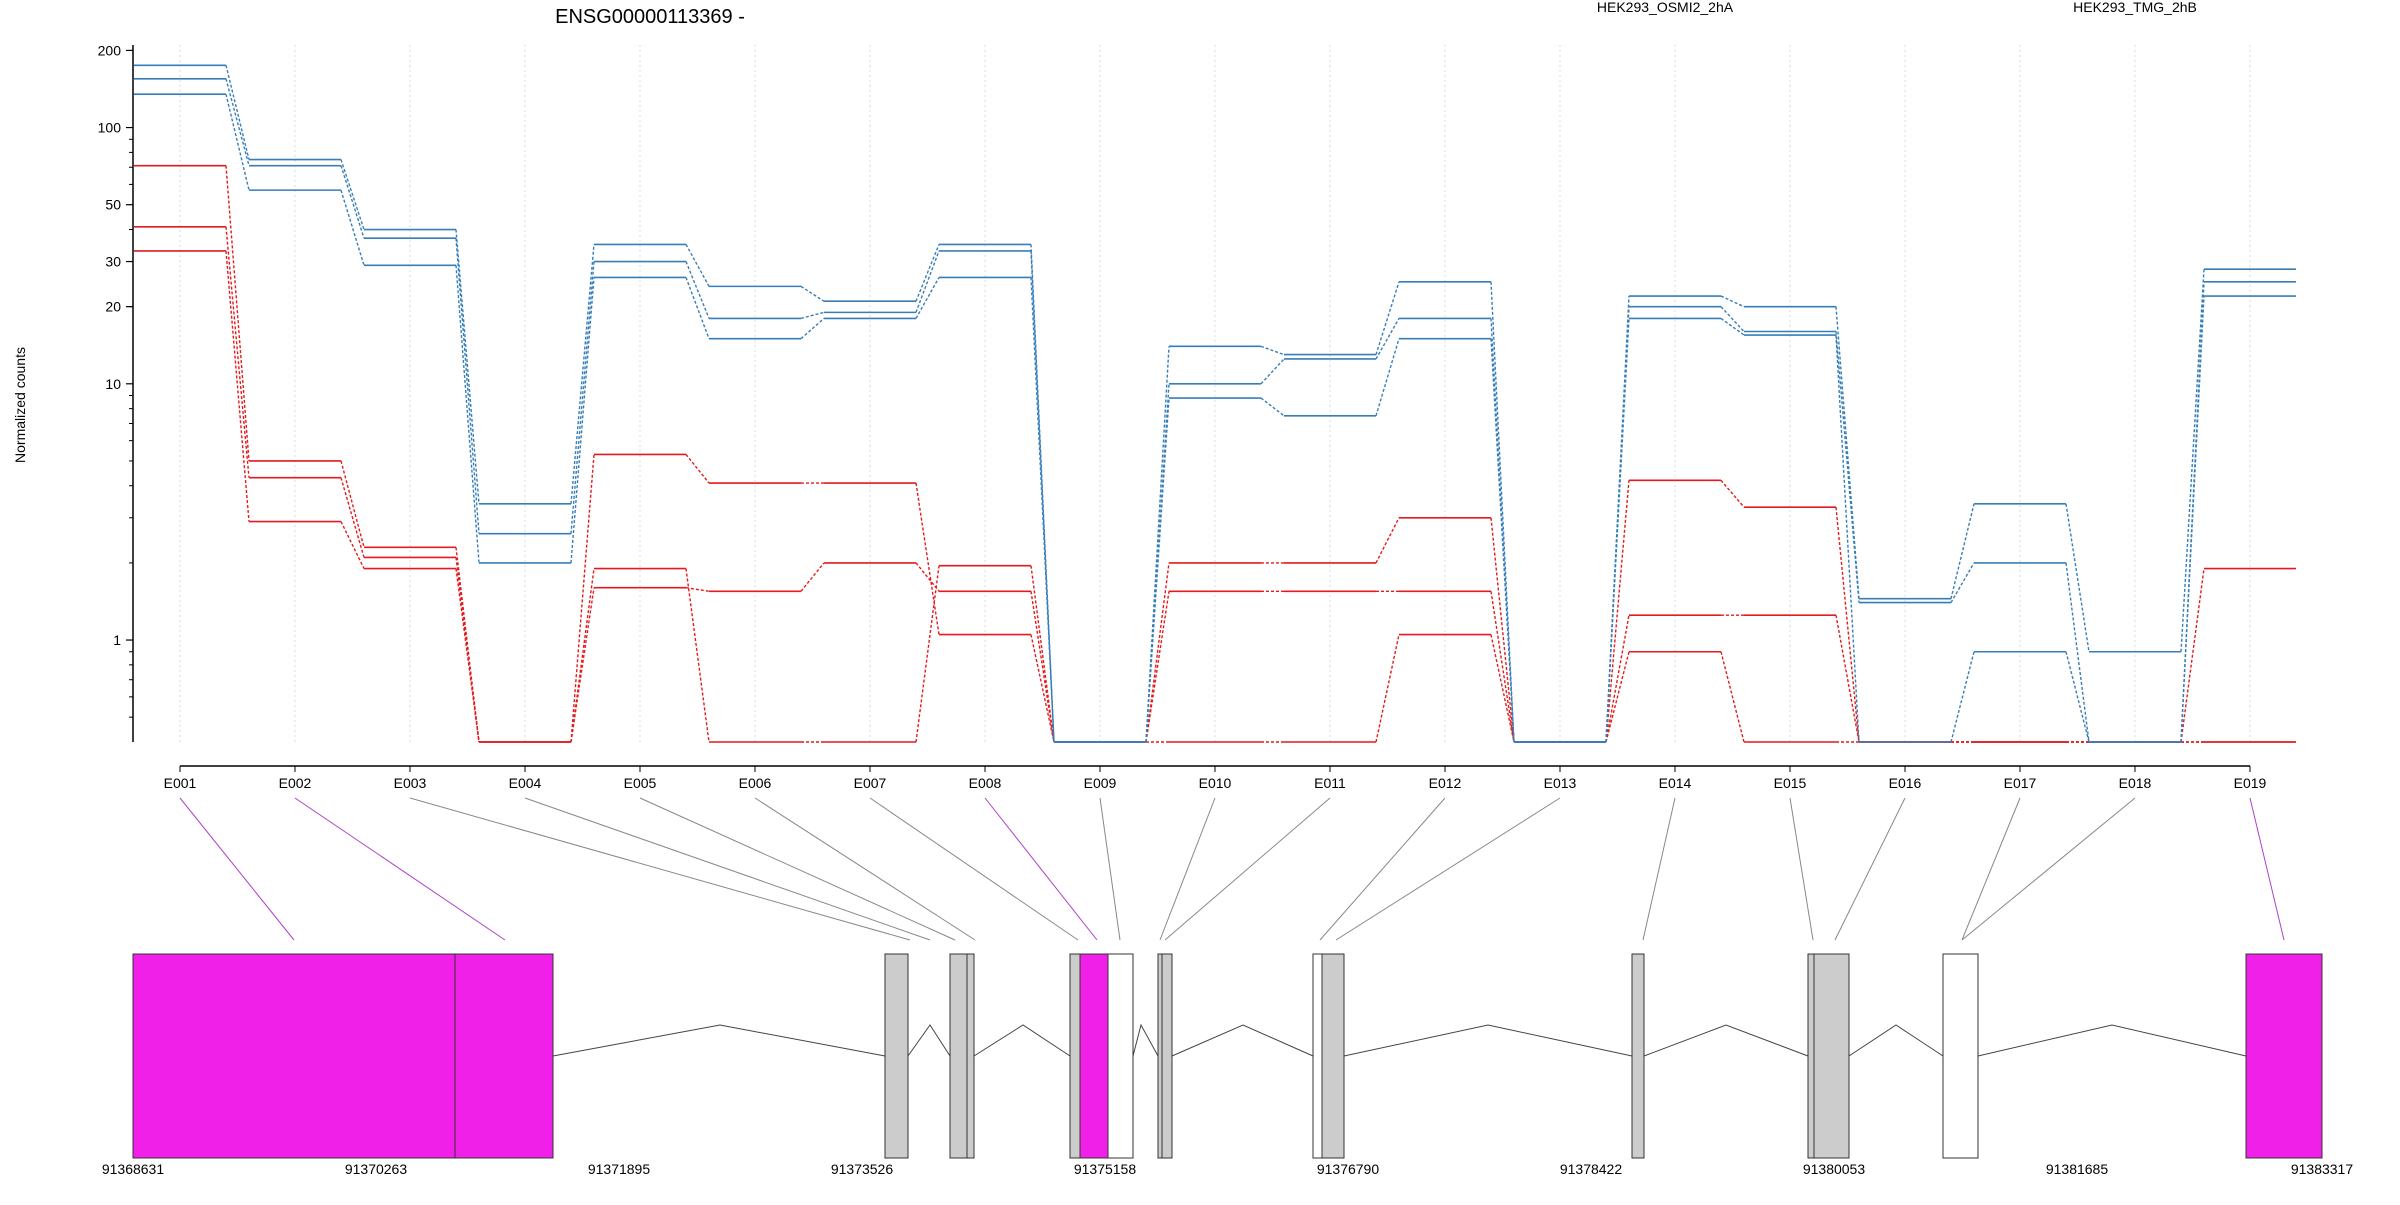 This screenshot has height=1205, width=2400. What do you see at coordinates (1905, 783) in the screenshot?
I see `x-tick-label-e016: E016` at bounding box center [1905, 783].